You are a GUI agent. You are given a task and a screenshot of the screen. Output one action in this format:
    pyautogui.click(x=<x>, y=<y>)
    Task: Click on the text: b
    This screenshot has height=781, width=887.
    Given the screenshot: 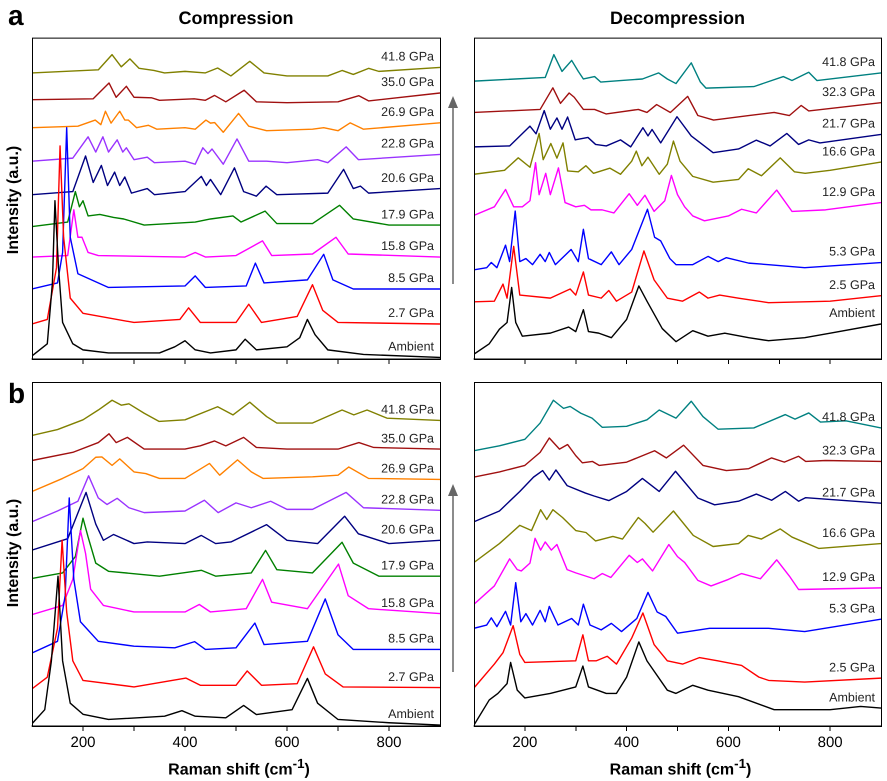 What is the action you would take?
    pyautogui.click(x=17, y=394)
    